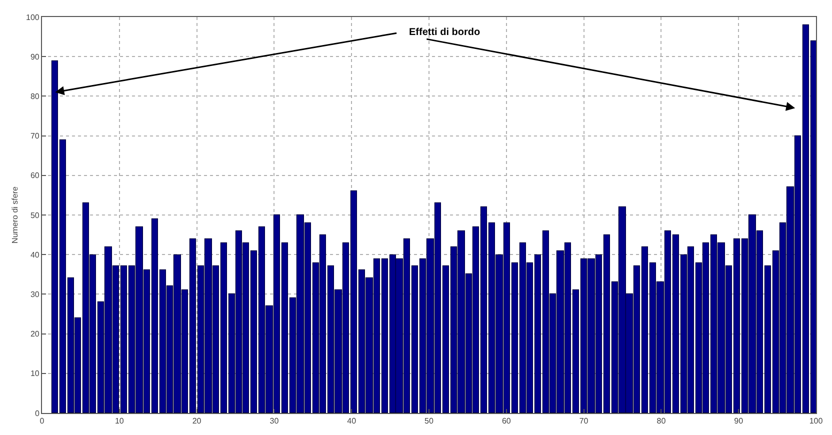 Image resolution: width=832 pixels, height=435 pixels. I want to click on y-tick-label: 10, so click(35, 373).